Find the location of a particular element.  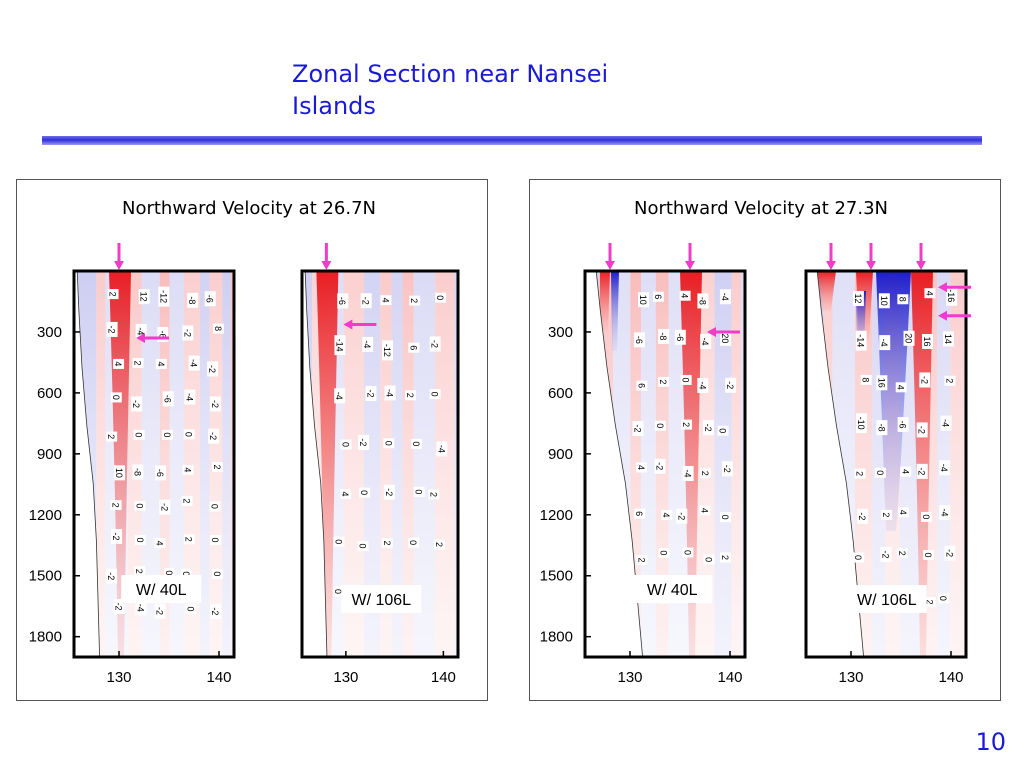

velocity-band is located at coordinates (353, 464).